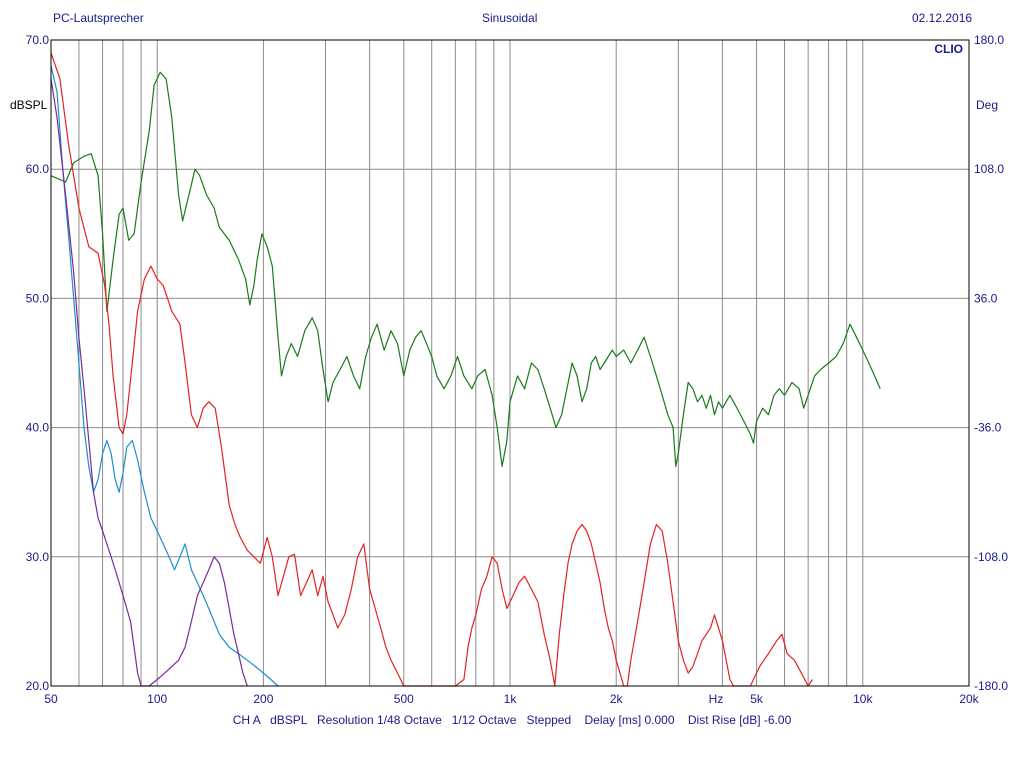 This screenshot has width=1024, height=768. What do you see at coordinates (38, 428) in the screenshot?
I see `y-tick-label: 40.0` at bounding box center [38, 428].